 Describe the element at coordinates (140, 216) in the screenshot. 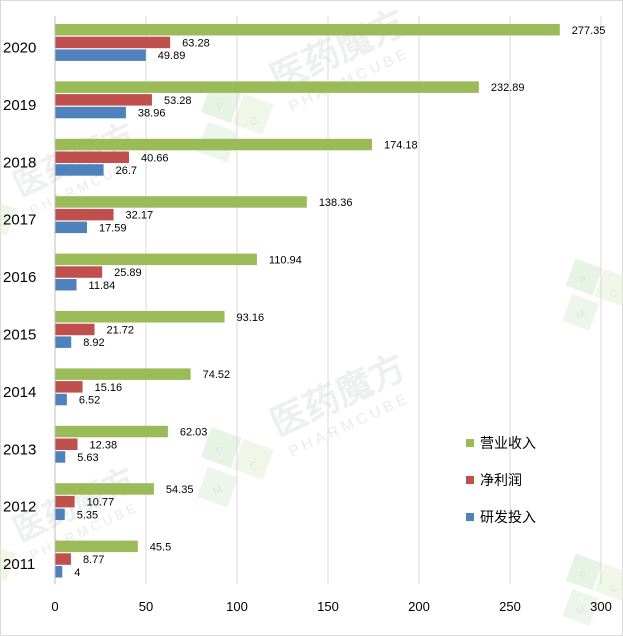

I see `data-label: 32.17` at that location.